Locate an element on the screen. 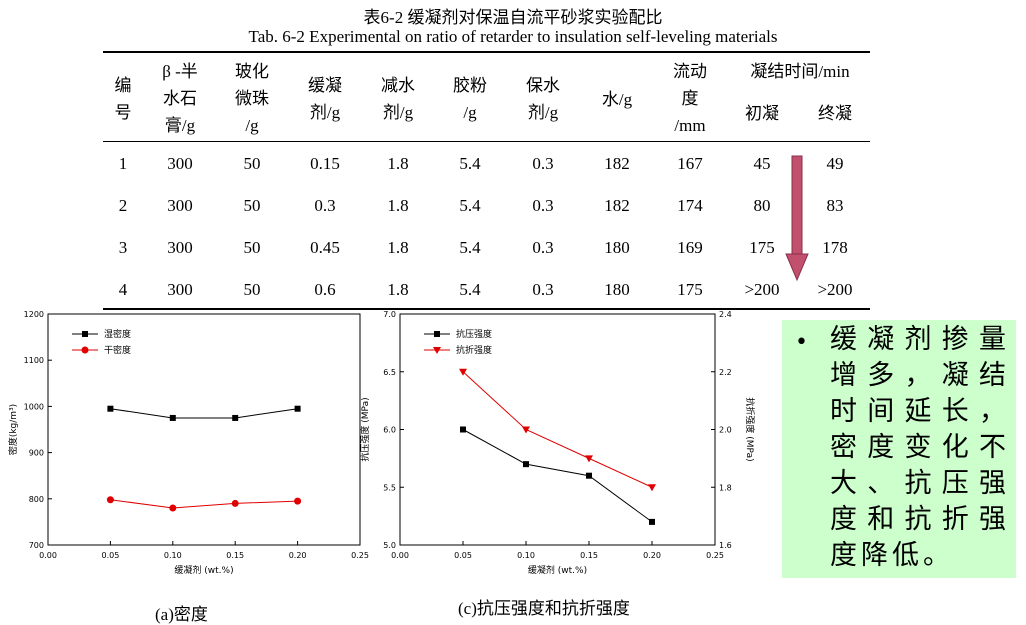 The image size is (1026, 625). table-header-rule is located at coordinates (486, 141).